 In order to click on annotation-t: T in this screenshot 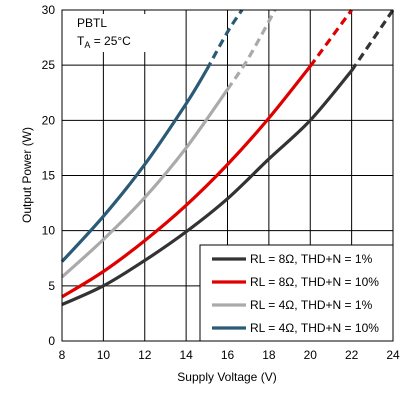, I will do `click(81, 41)`.